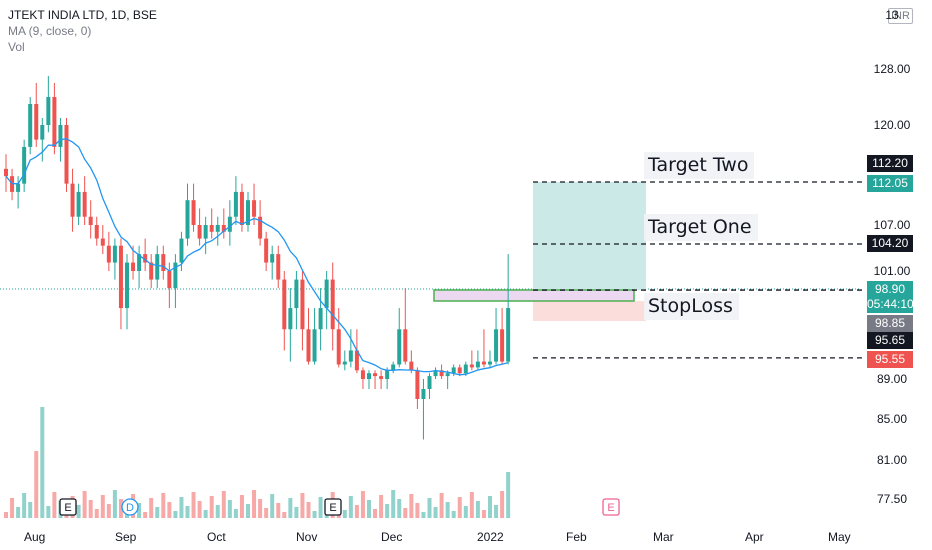 The width and height of the screenshot is (932, 550). I want to click on target-two-label: Target Two, so click(699, 165).